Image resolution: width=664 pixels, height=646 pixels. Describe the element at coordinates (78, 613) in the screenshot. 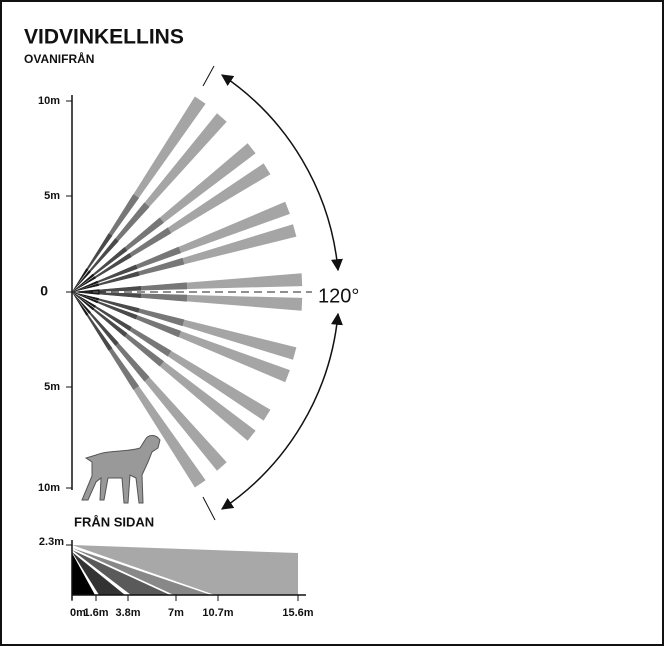

I see `x-label: 0m` at that location.